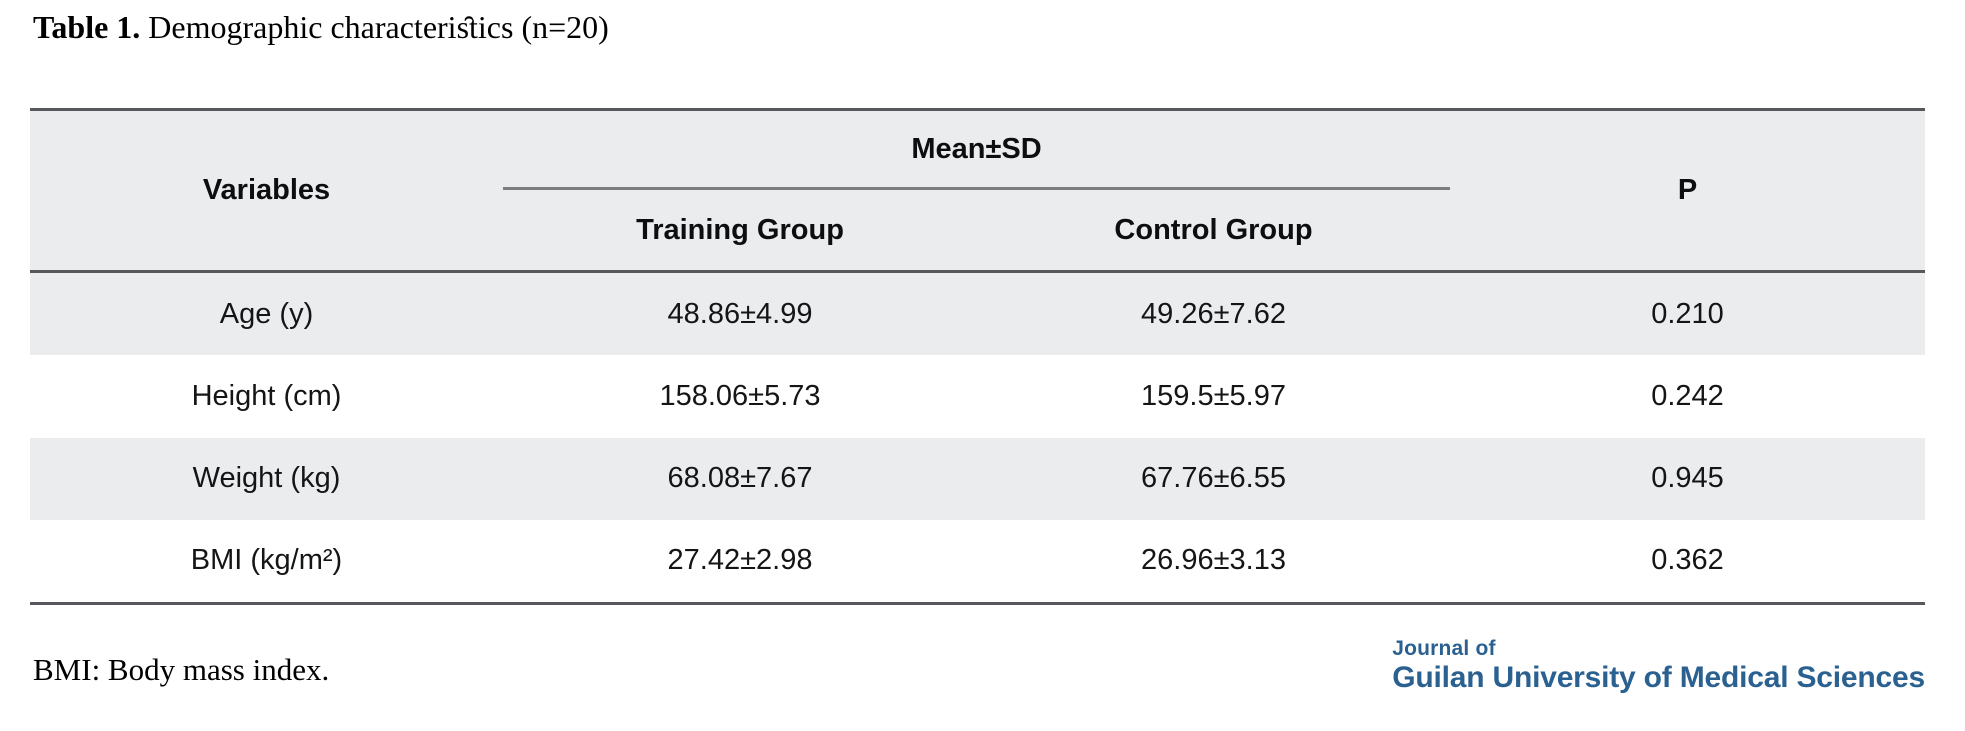 The width and height of the screenshot is (1965, 731). What do you see at coordinates (266, 190) in the screenshot?
I see `header-variables: Variables` at bounding box center [266, 190].